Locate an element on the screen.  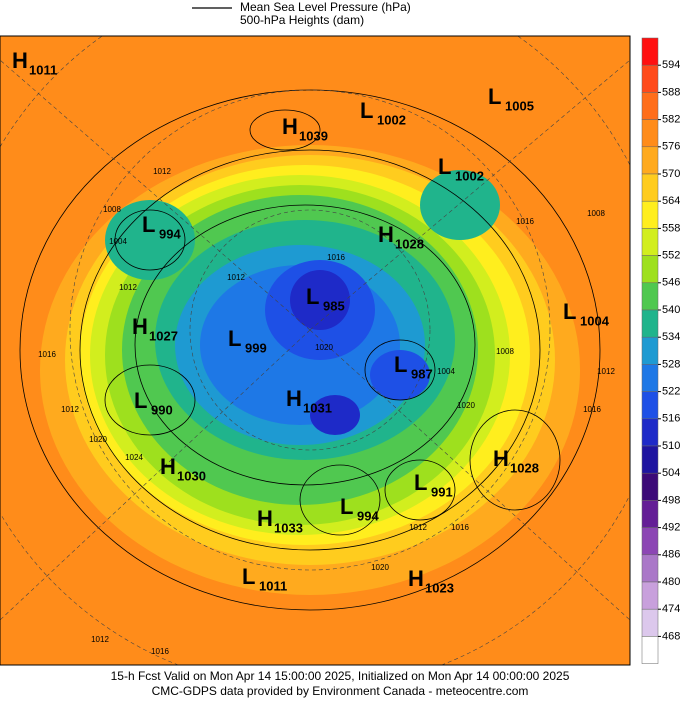
center-value: 985 is located at coordinates (334, 305).